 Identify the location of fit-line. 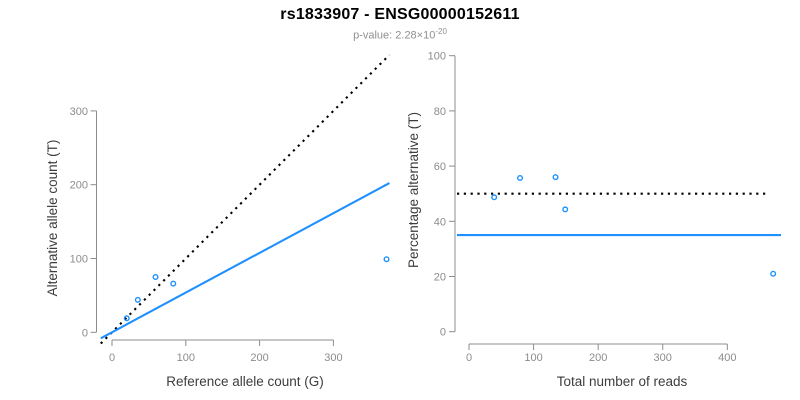
(245, 261).